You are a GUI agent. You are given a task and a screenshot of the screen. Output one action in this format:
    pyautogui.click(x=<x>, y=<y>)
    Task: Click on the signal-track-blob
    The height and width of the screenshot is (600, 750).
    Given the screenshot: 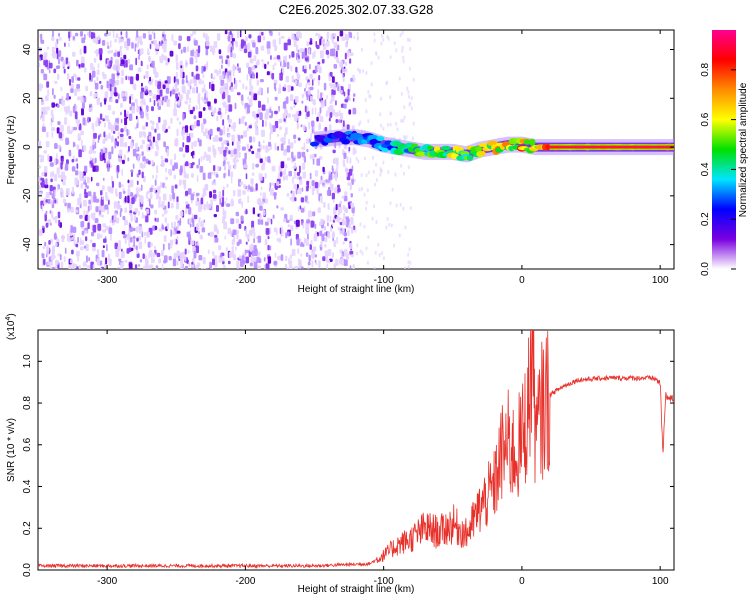 What is the action you would take?
    pyautogui.click(x=430, y=147)
    